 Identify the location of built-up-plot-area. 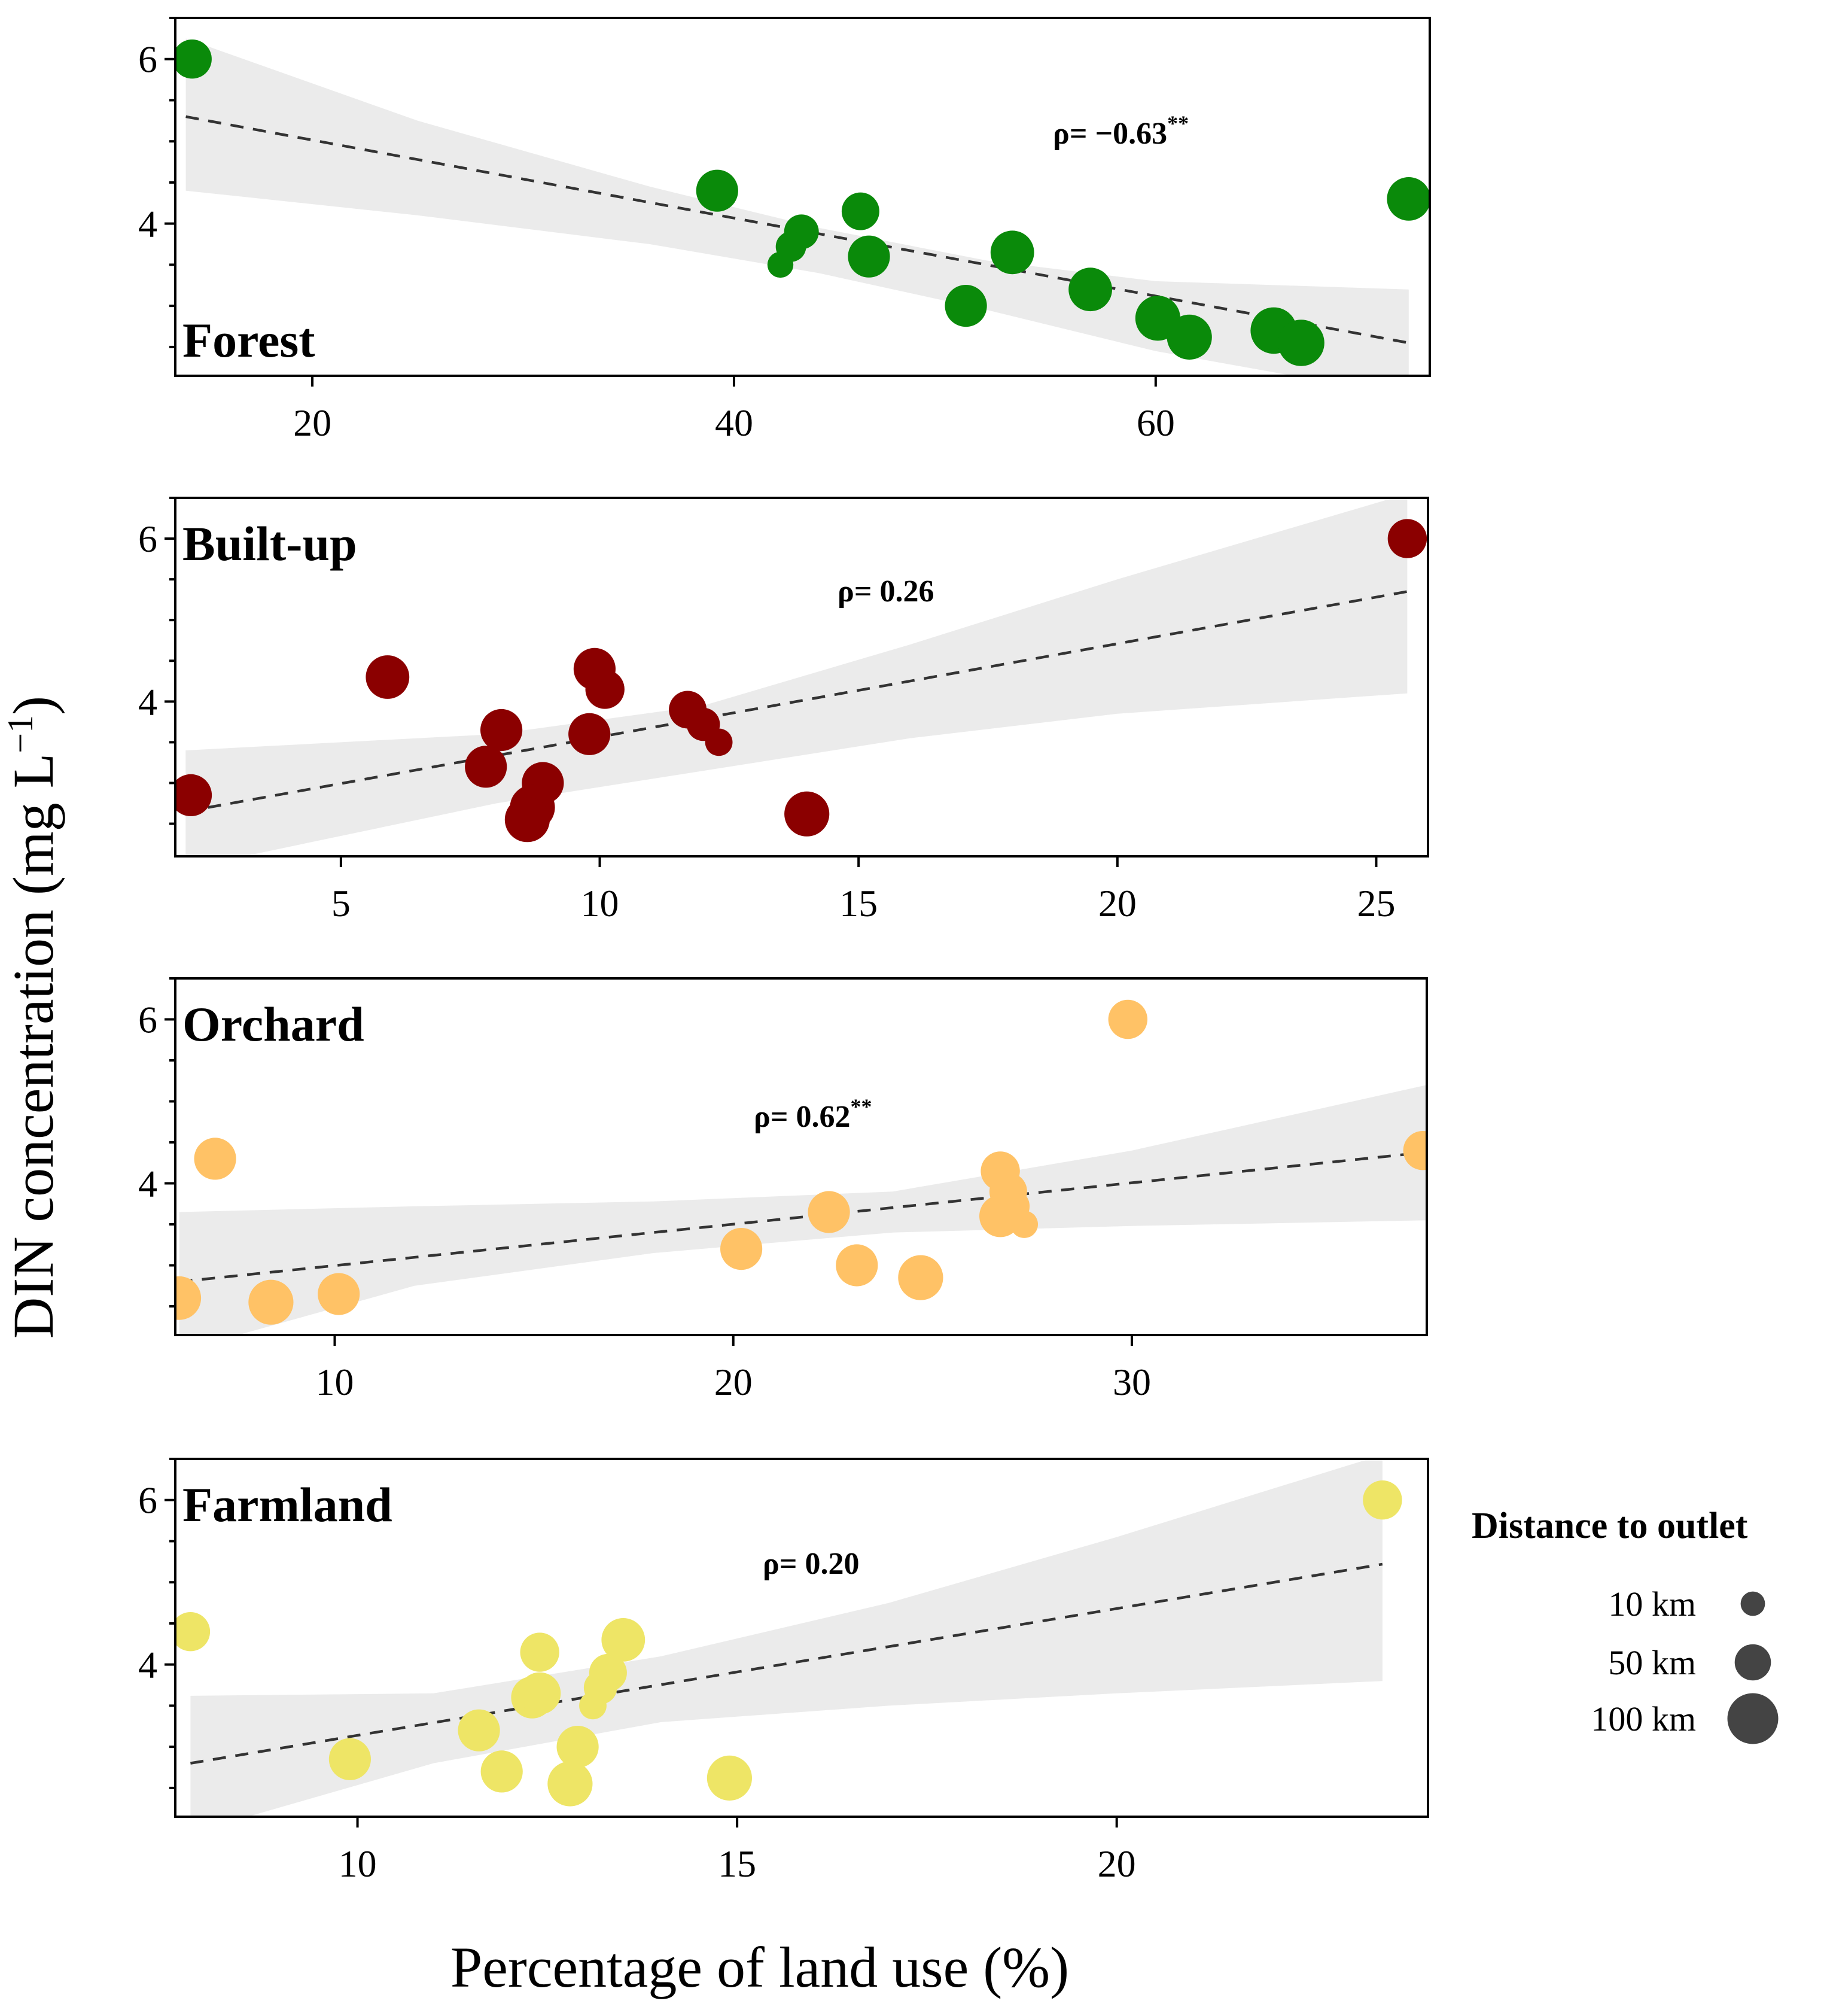
(801, 677).